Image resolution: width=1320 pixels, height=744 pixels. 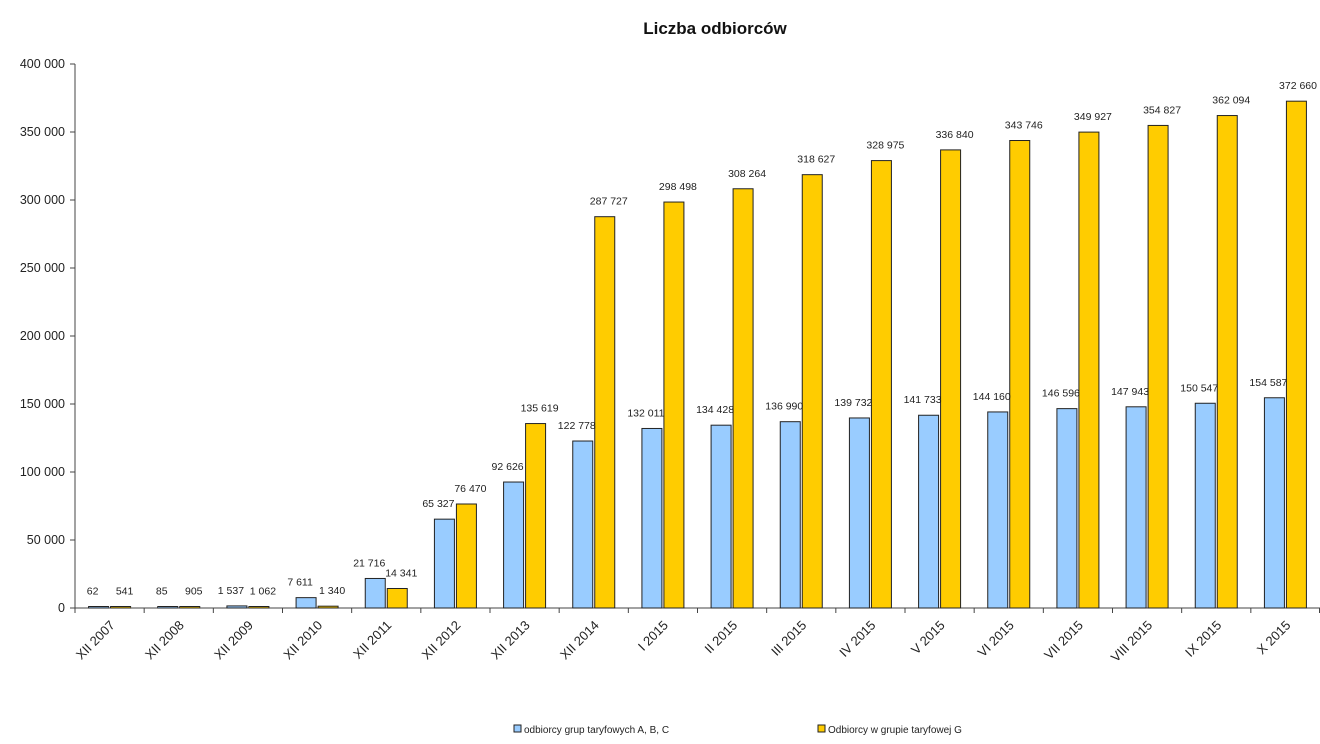 What do you see at coordinates (720, 637) in the screenshot?
I see `x-tick-label: II 2015` at bounding box center [720, 637].